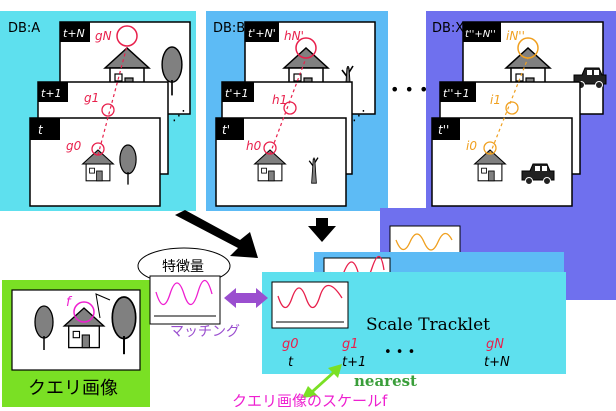 The width and height of the screenshot is (616, 411). I want to click on feature-label: 特徴量, so click(183, 267).